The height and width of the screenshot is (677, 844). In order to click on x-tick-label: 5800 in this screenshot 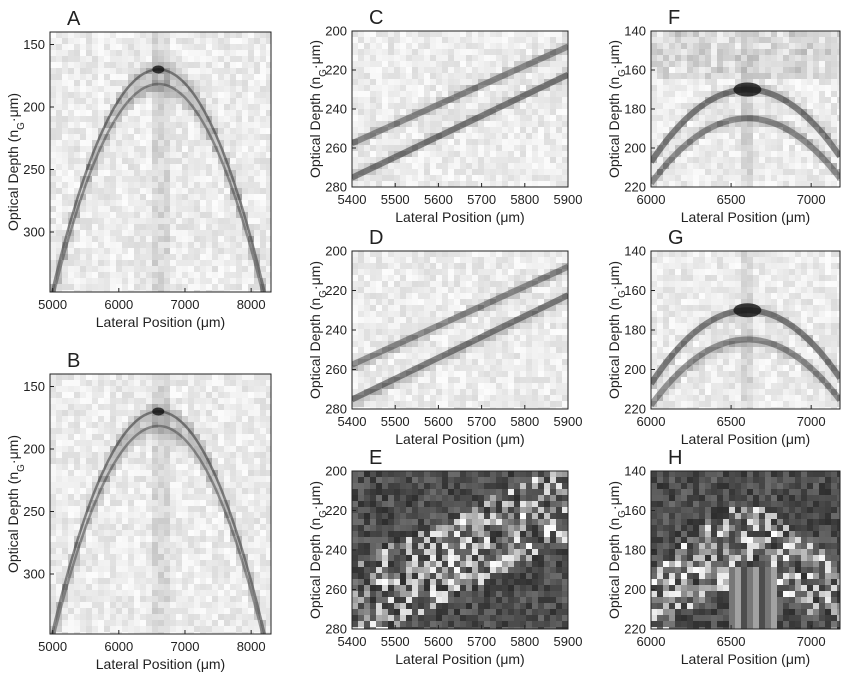, I will do `click(524, 199)`.